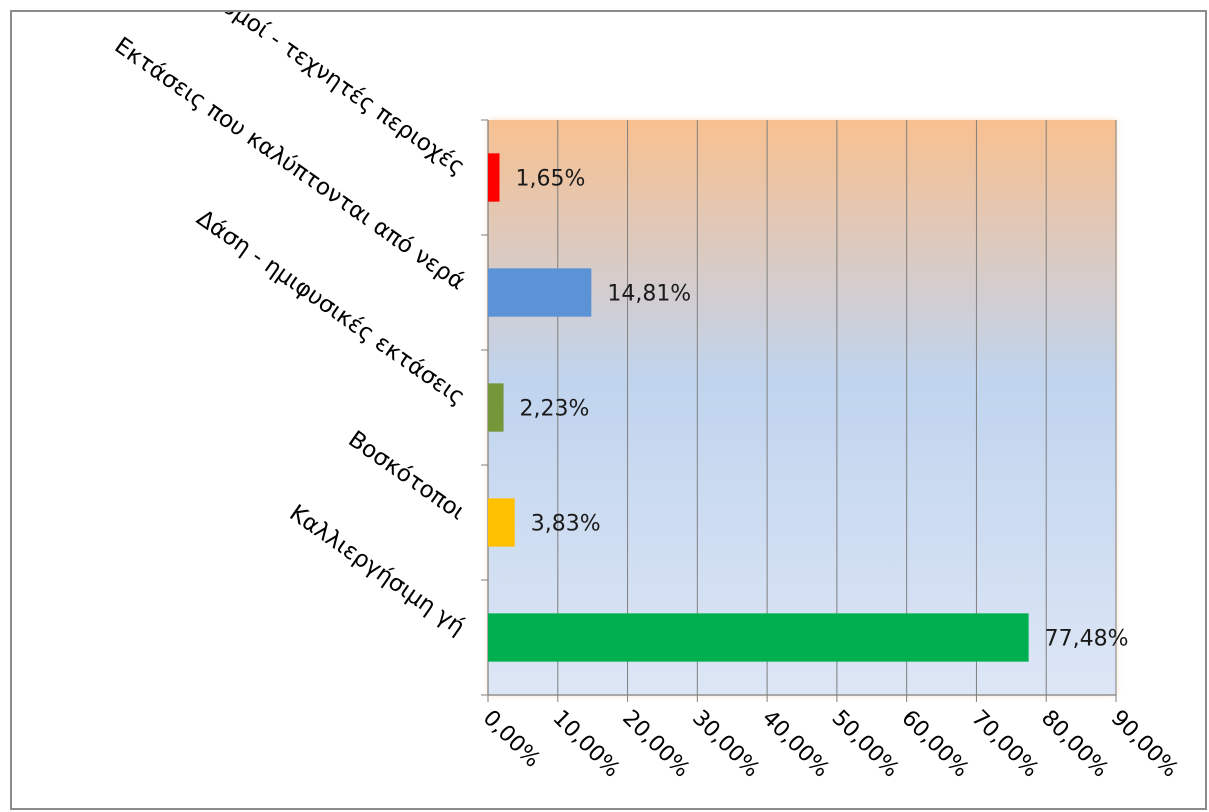 The image size is (1209, 812). I want to click on data-label: 3,83%, so click(566, 524).